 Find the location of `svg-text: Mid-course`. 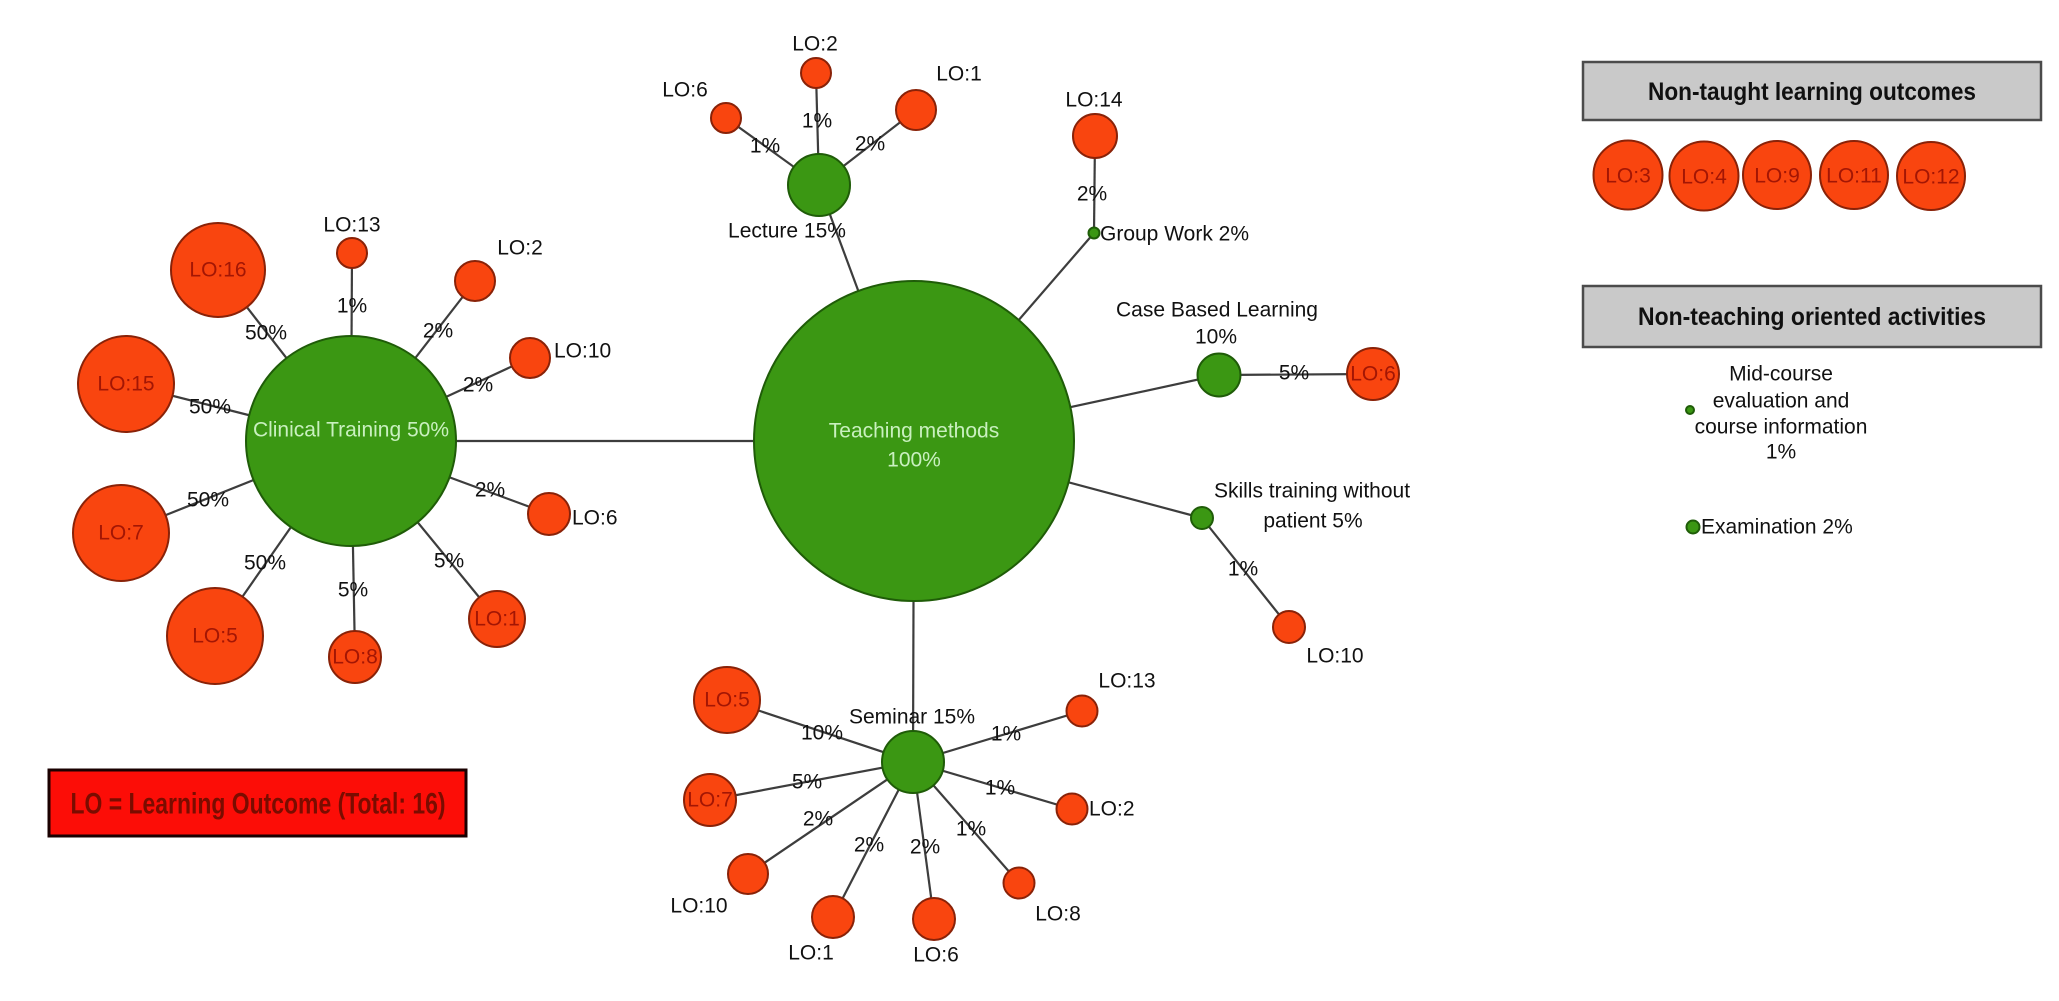

svg-text: Mid-course is located at coordinates (1781, 374).